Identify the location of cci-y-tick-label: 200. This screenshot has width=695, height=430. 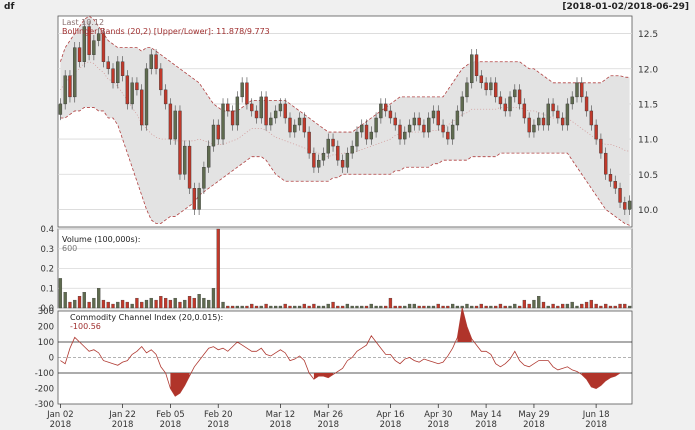
(46, 328).